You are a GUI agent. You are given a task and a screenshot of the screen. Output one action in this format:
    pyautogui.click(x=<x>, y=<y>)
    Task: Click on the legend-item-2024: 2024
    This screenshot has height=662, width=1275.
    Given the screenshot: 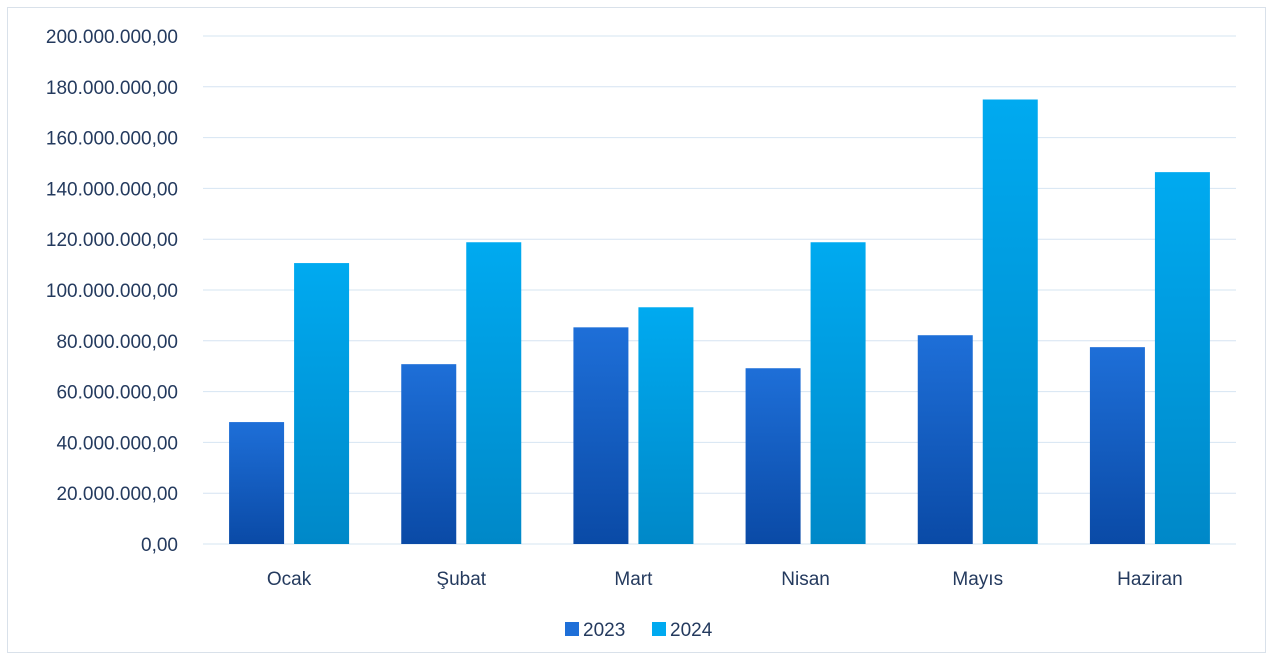 What is the action you would take?
    pyautogui.click(x=682, y=630)
    